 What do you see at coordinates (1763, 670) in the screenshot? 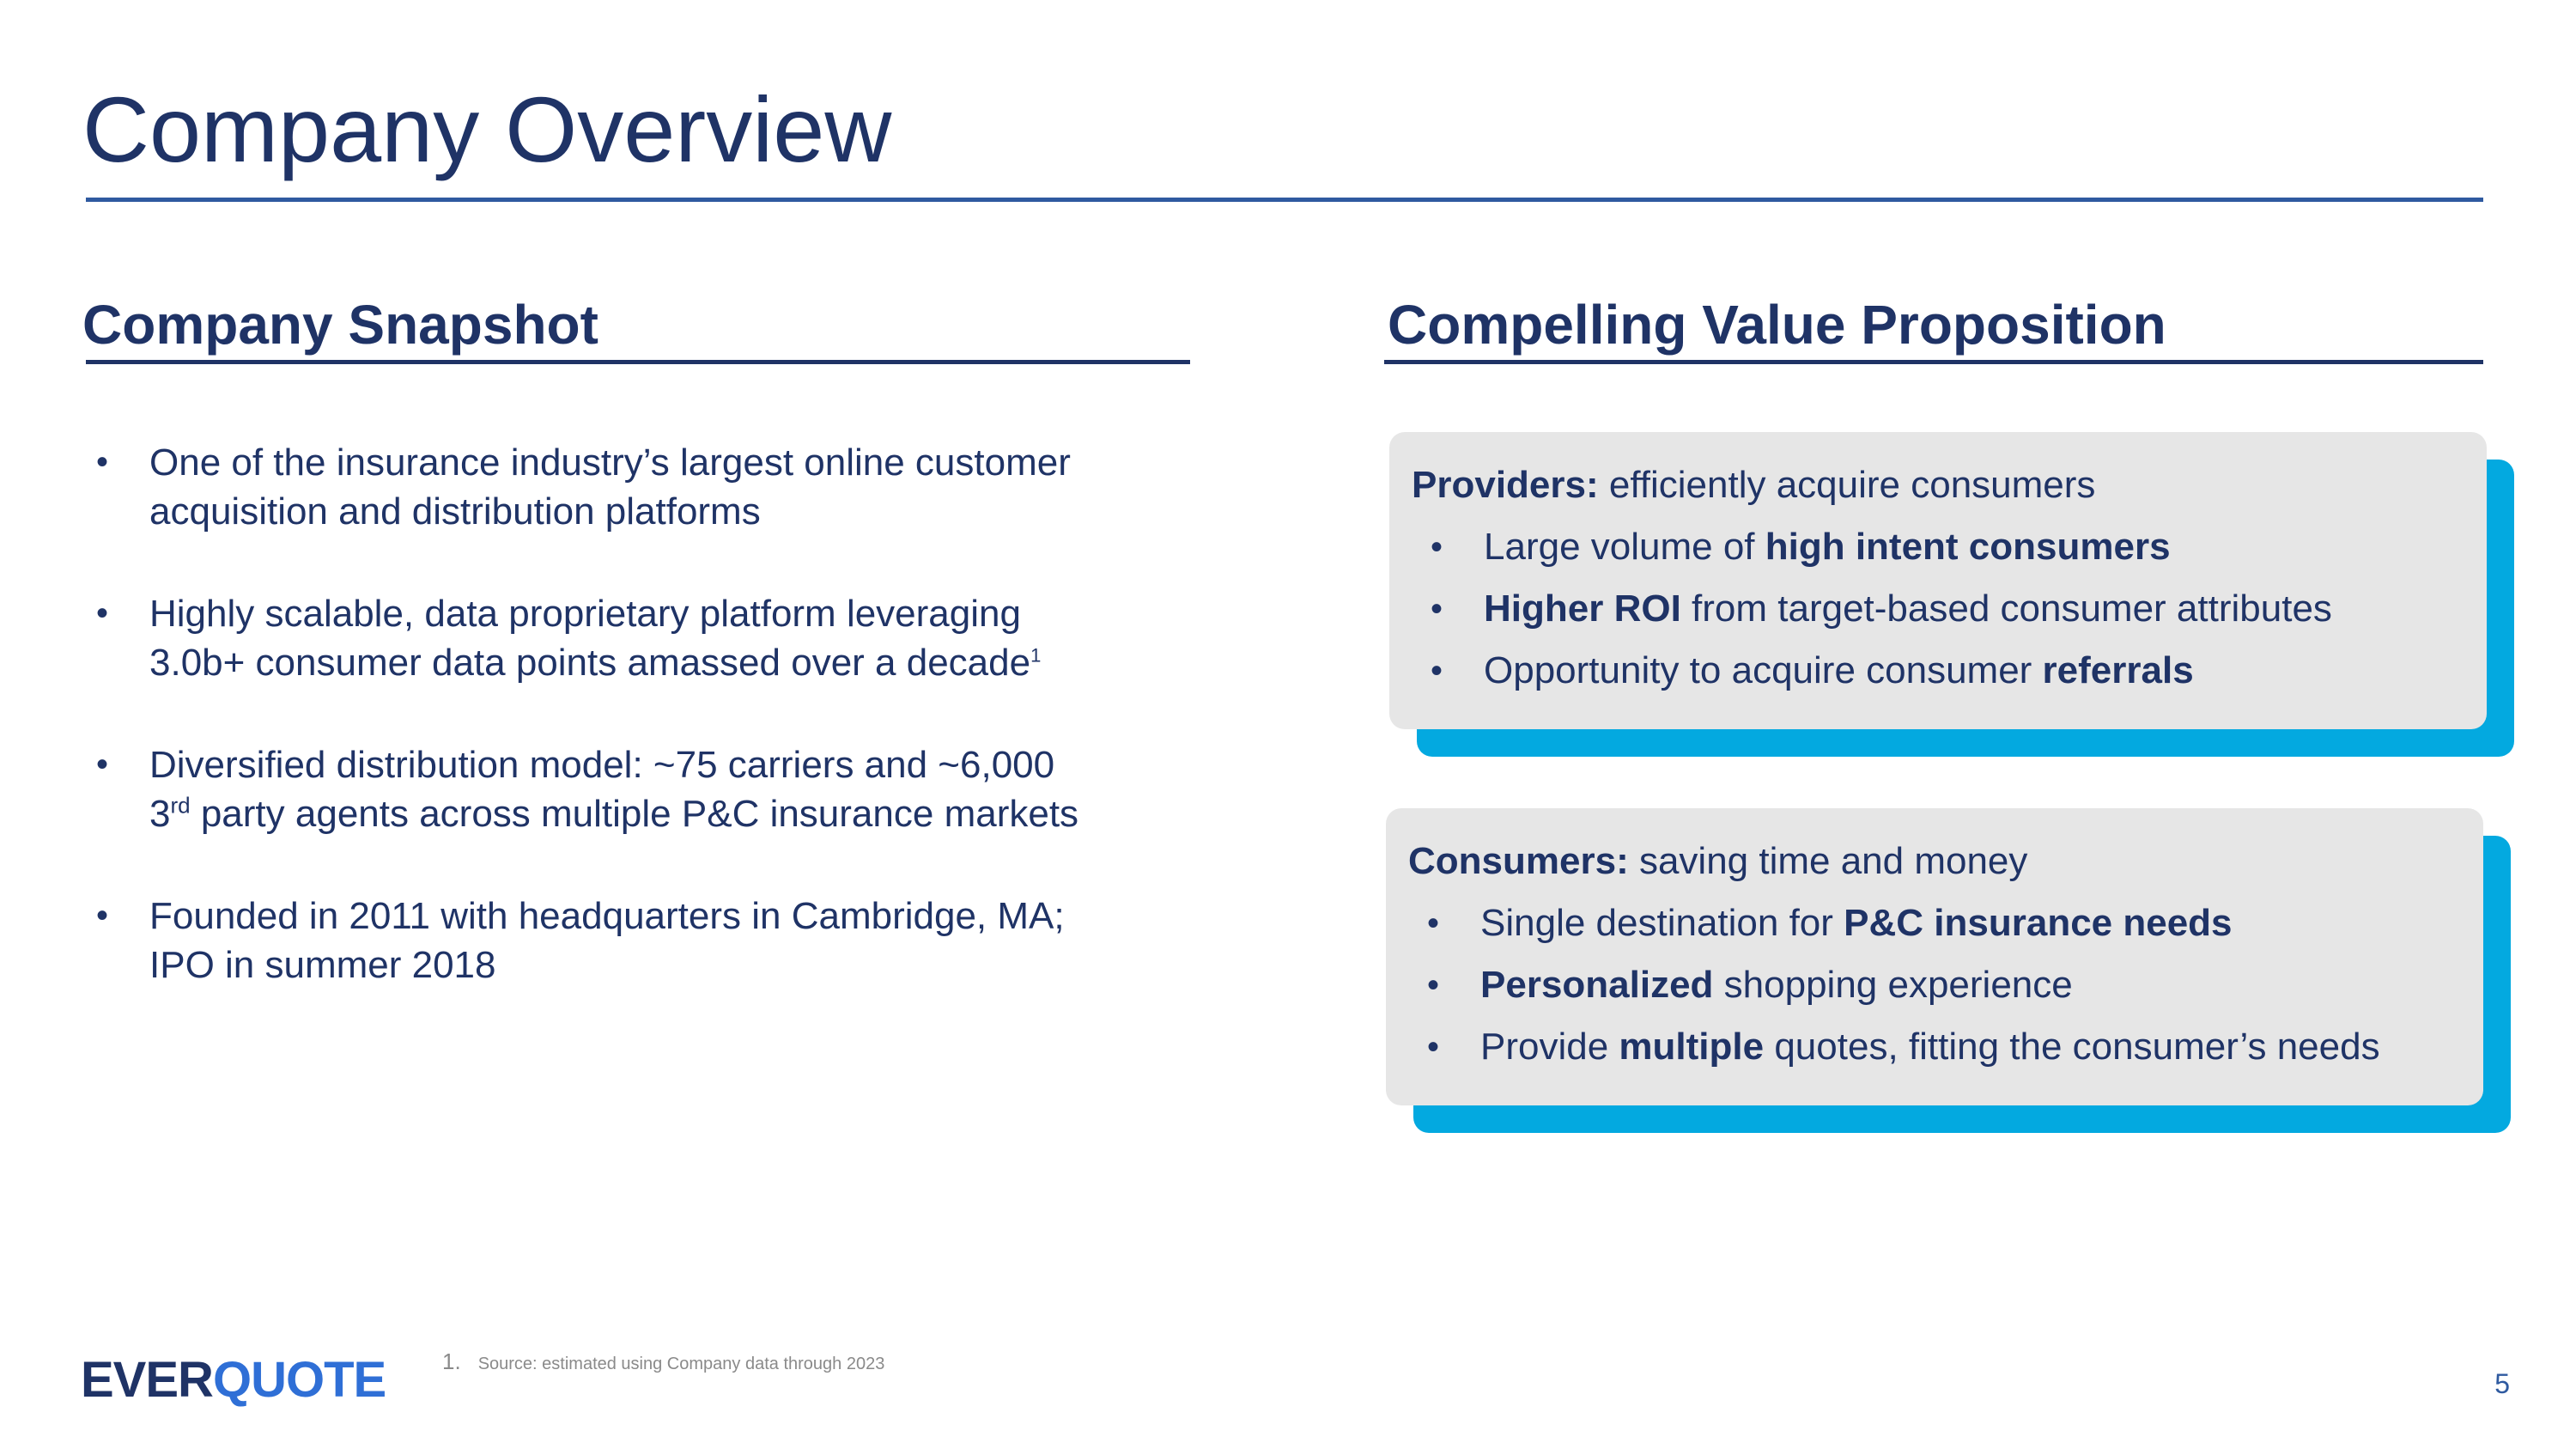
I see `card-item-text: Opportunity to acquire consumer` at bounding box center [1763, 670].